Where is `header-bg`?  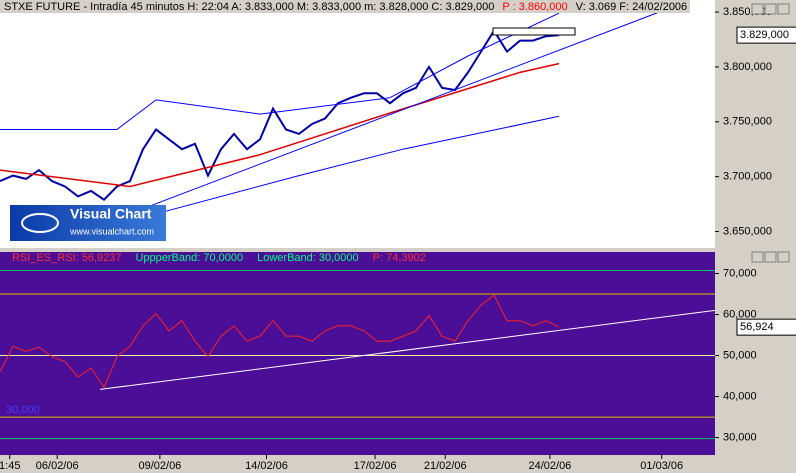
header-bg is located at coordinates (345, 6).